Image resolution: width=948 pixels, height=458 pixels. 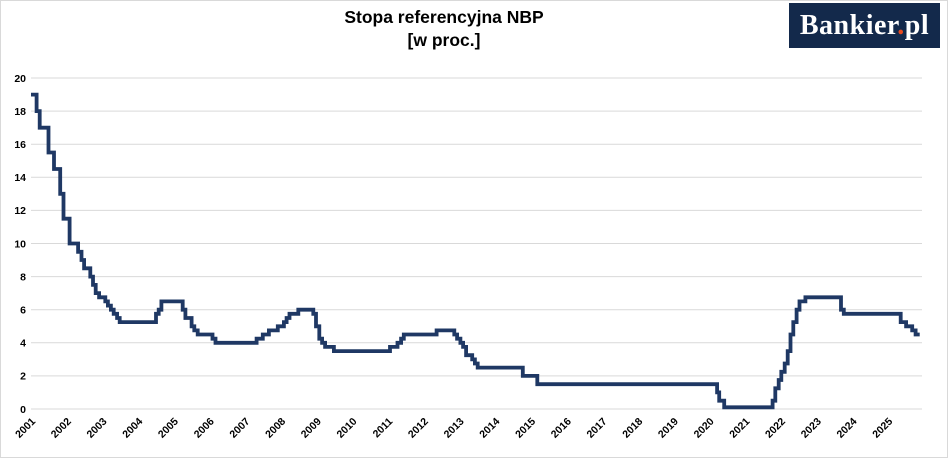 What do you see at coordinates (20, 211) in the screenshot?
I see `y-axis-label: 12` at bounding box center [20, 211].